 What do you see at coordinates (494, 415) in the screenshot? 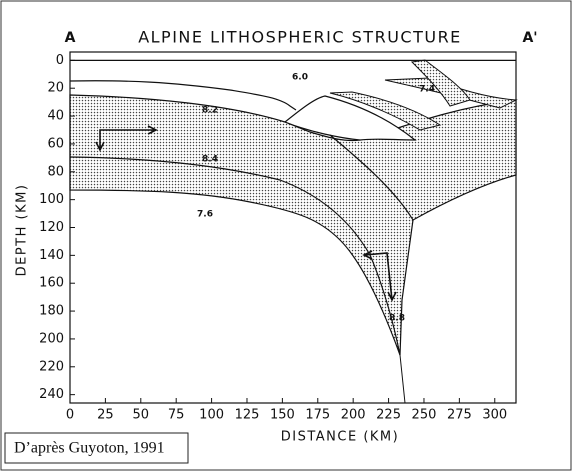
I see `x-tick-label: 300` at bounding box center [494, 415].